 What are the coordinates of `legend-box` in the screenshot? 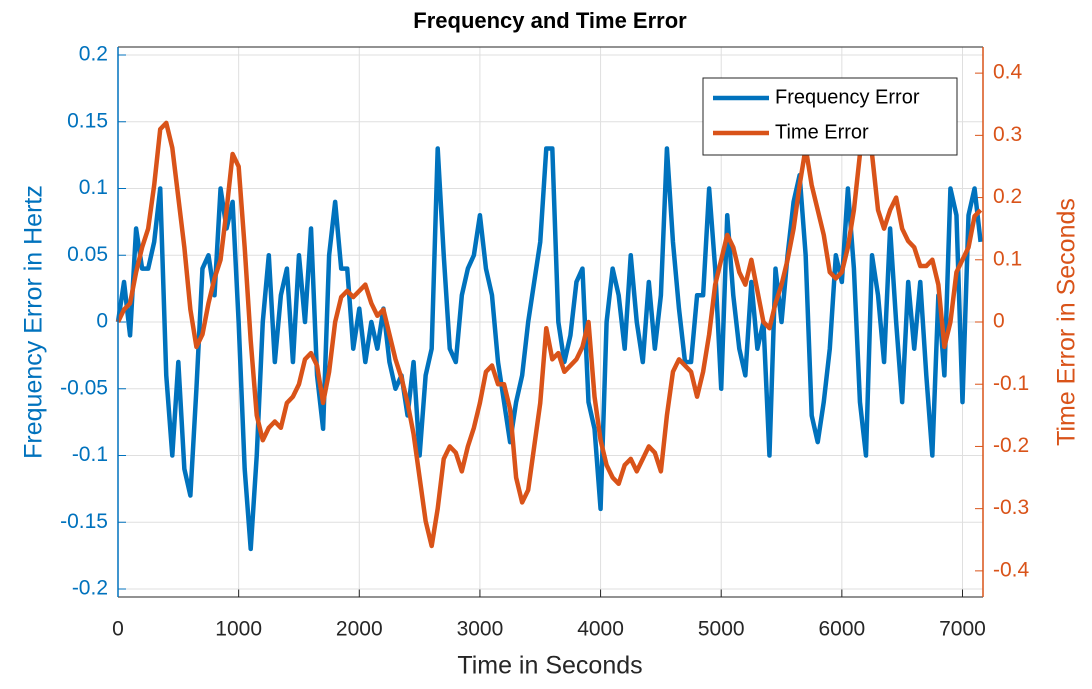 It's located at (830, 116).